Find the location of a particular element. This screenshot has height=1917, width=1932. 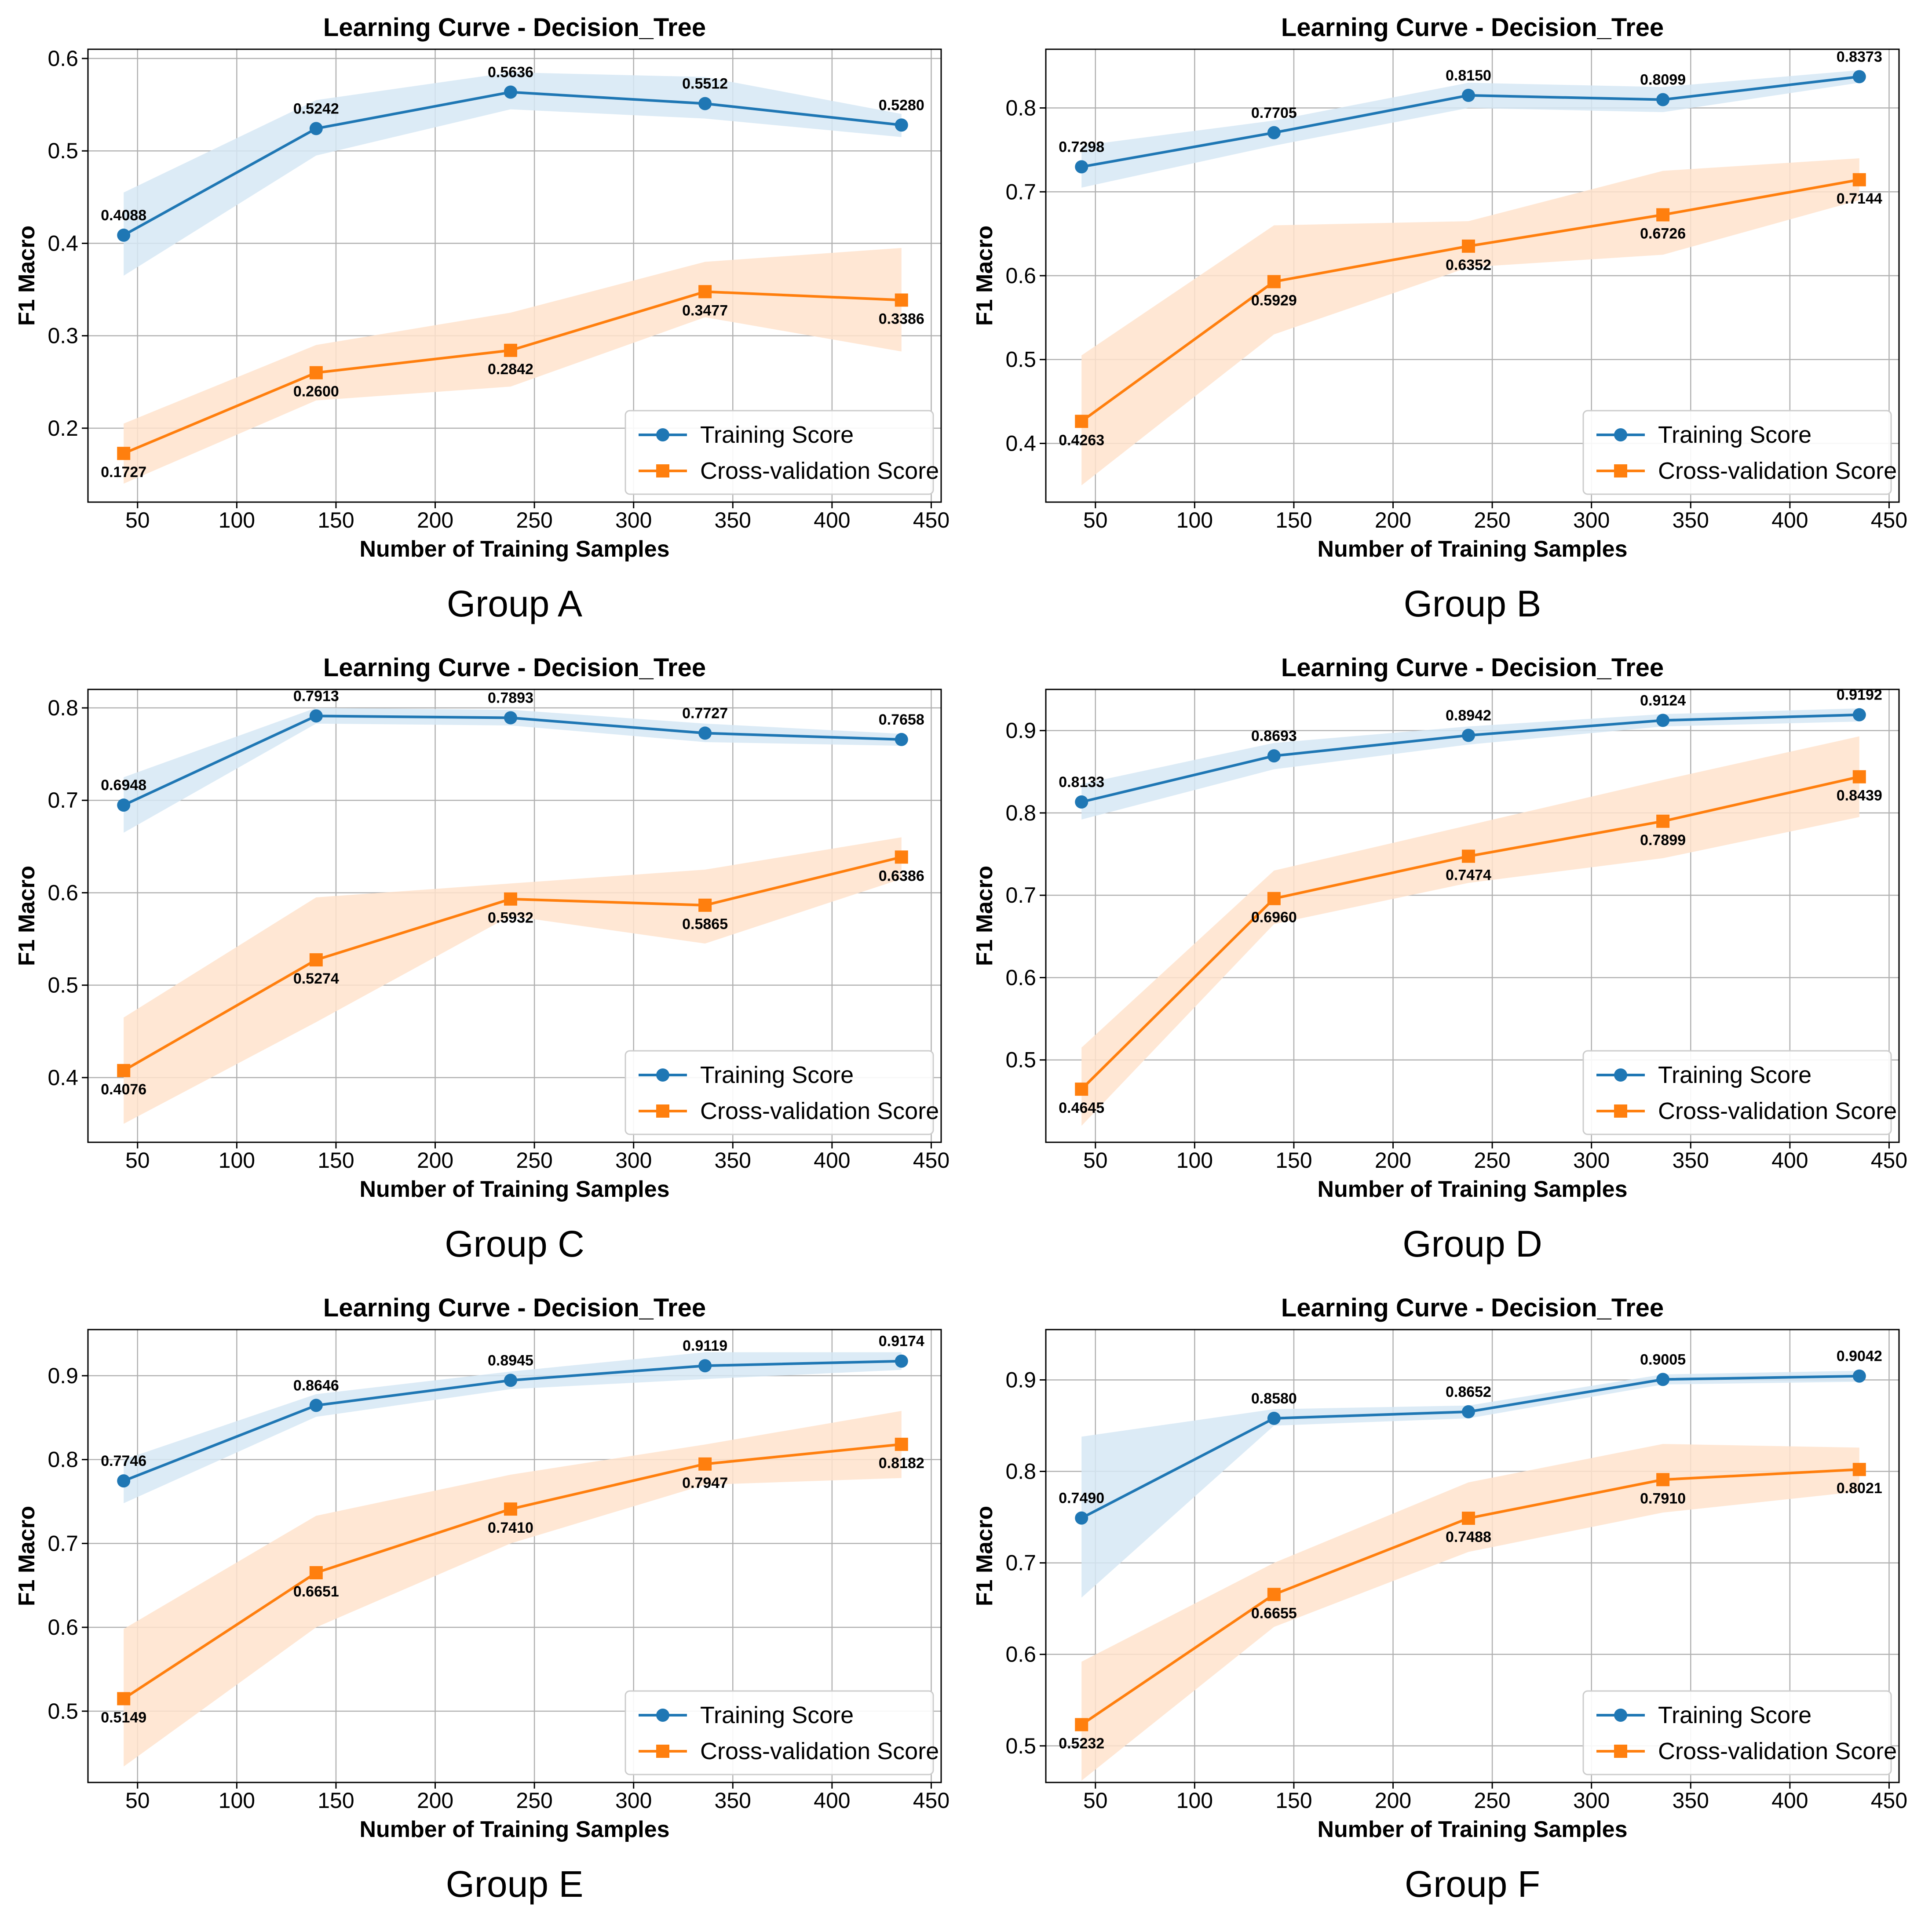

group-label: Group B is located at coordinates (1472, 603).